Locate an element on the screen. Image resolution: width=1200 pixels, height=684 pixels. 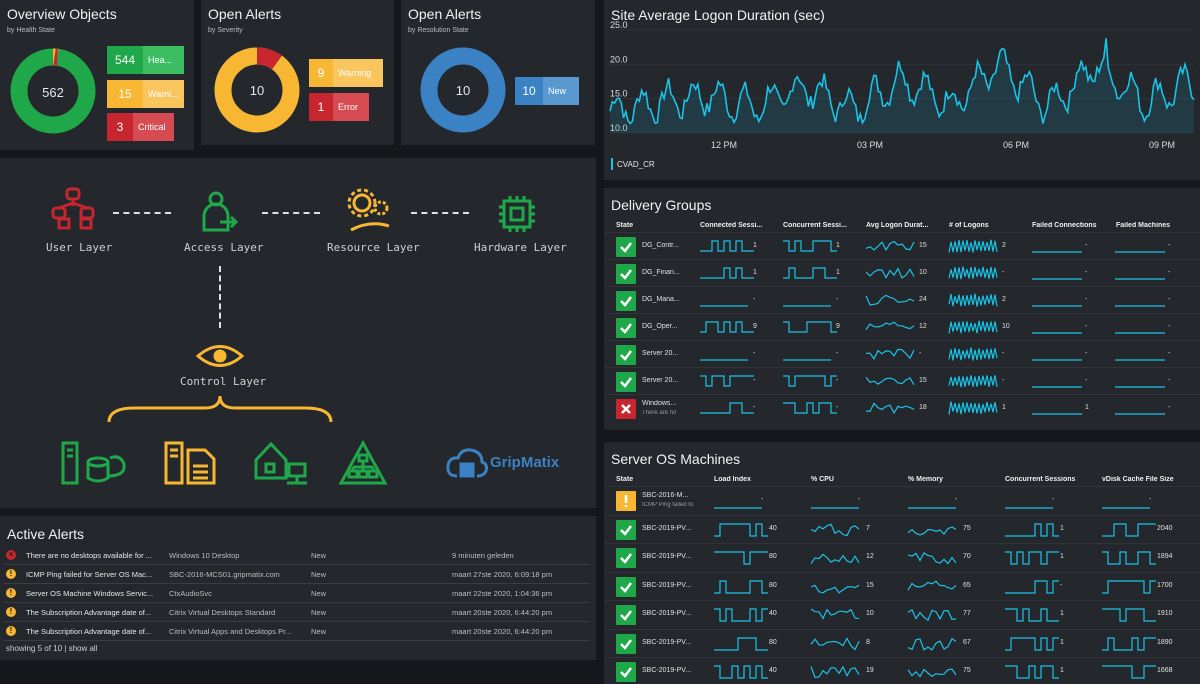
table-row: SBC-2019-PV... 80 15 65 - 1700 is located at coordinates (902, 585).